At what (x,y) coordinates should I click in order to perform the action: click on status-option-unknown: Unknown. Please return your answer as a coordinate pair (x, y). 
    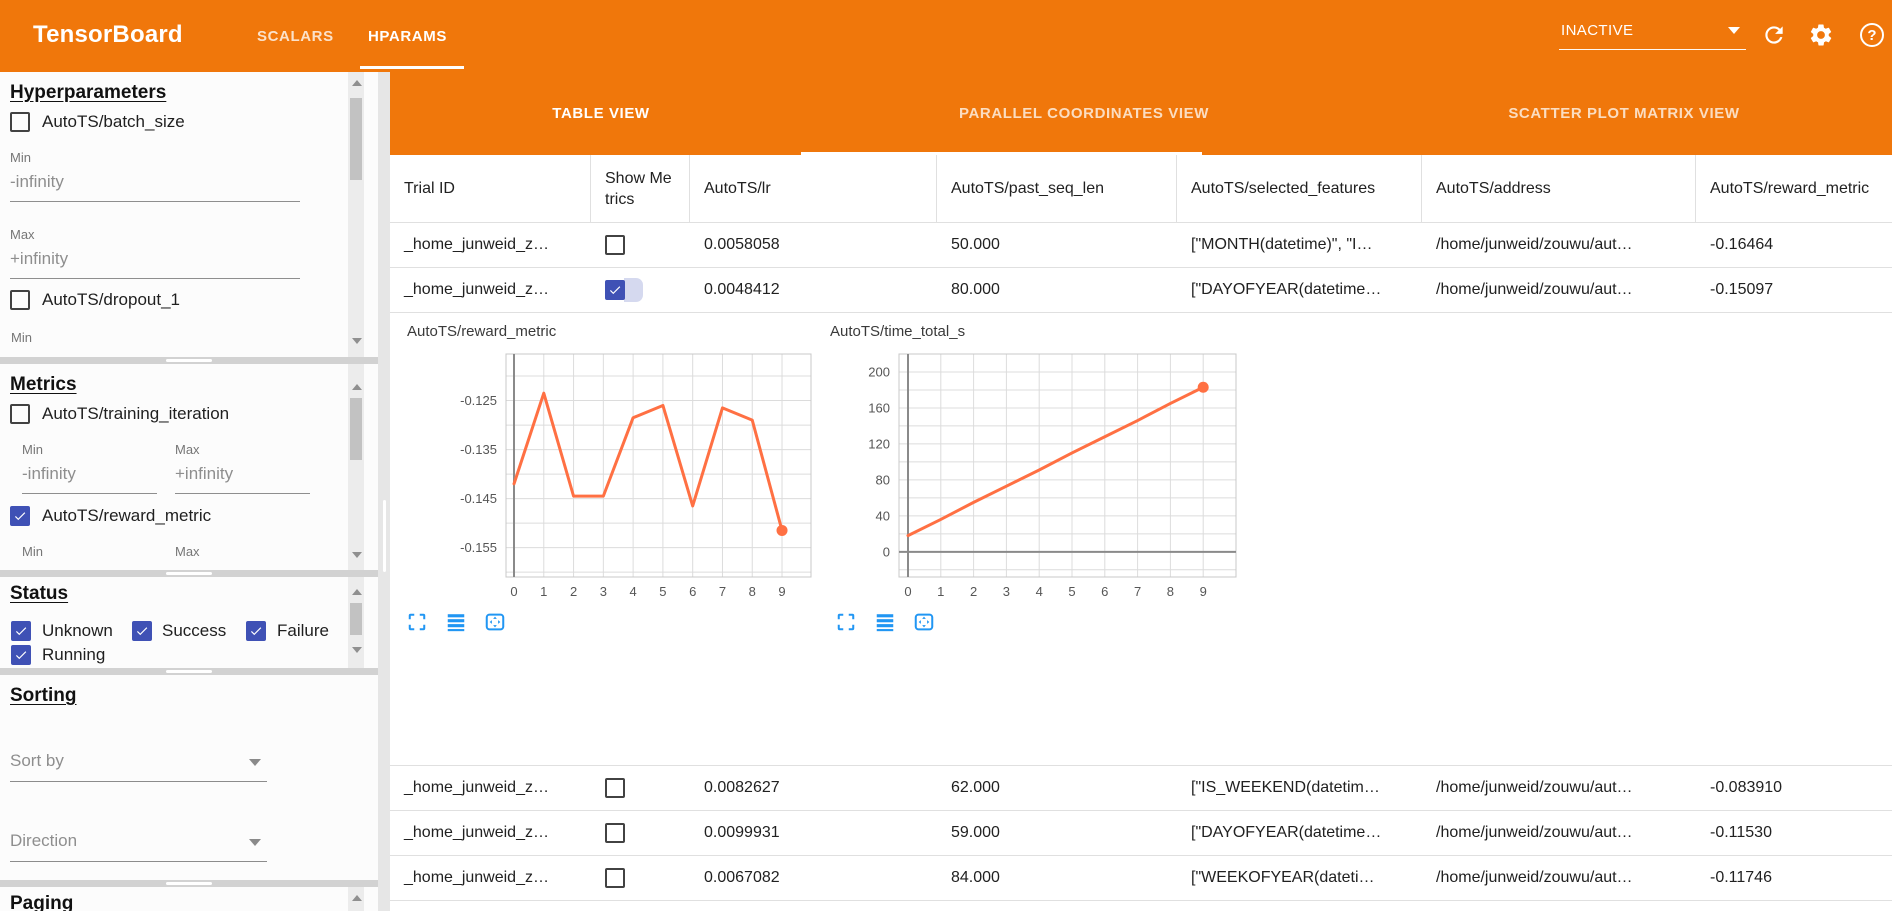
    Looking at the image, I should click on (62, 631).